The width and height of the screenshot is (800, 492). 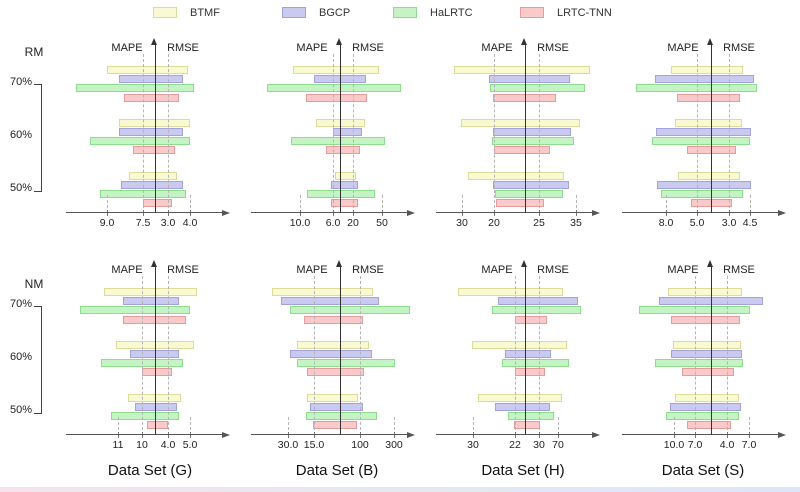 I want to click on tick-label-4.5: 4.5, so click(x=750, y=223).